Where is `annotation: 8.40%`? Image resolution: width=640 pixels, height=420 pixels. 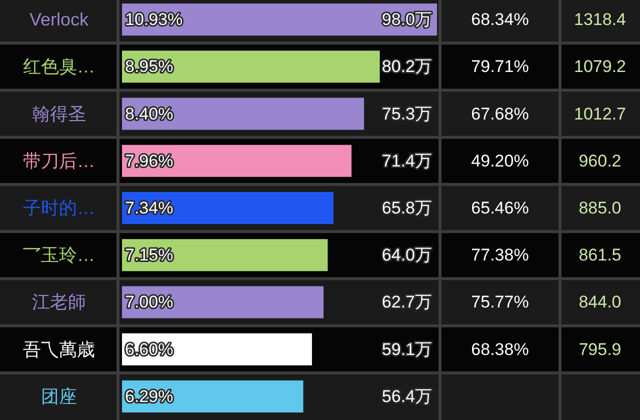 annotation: 8.40% is located at coordinates (149, 114).